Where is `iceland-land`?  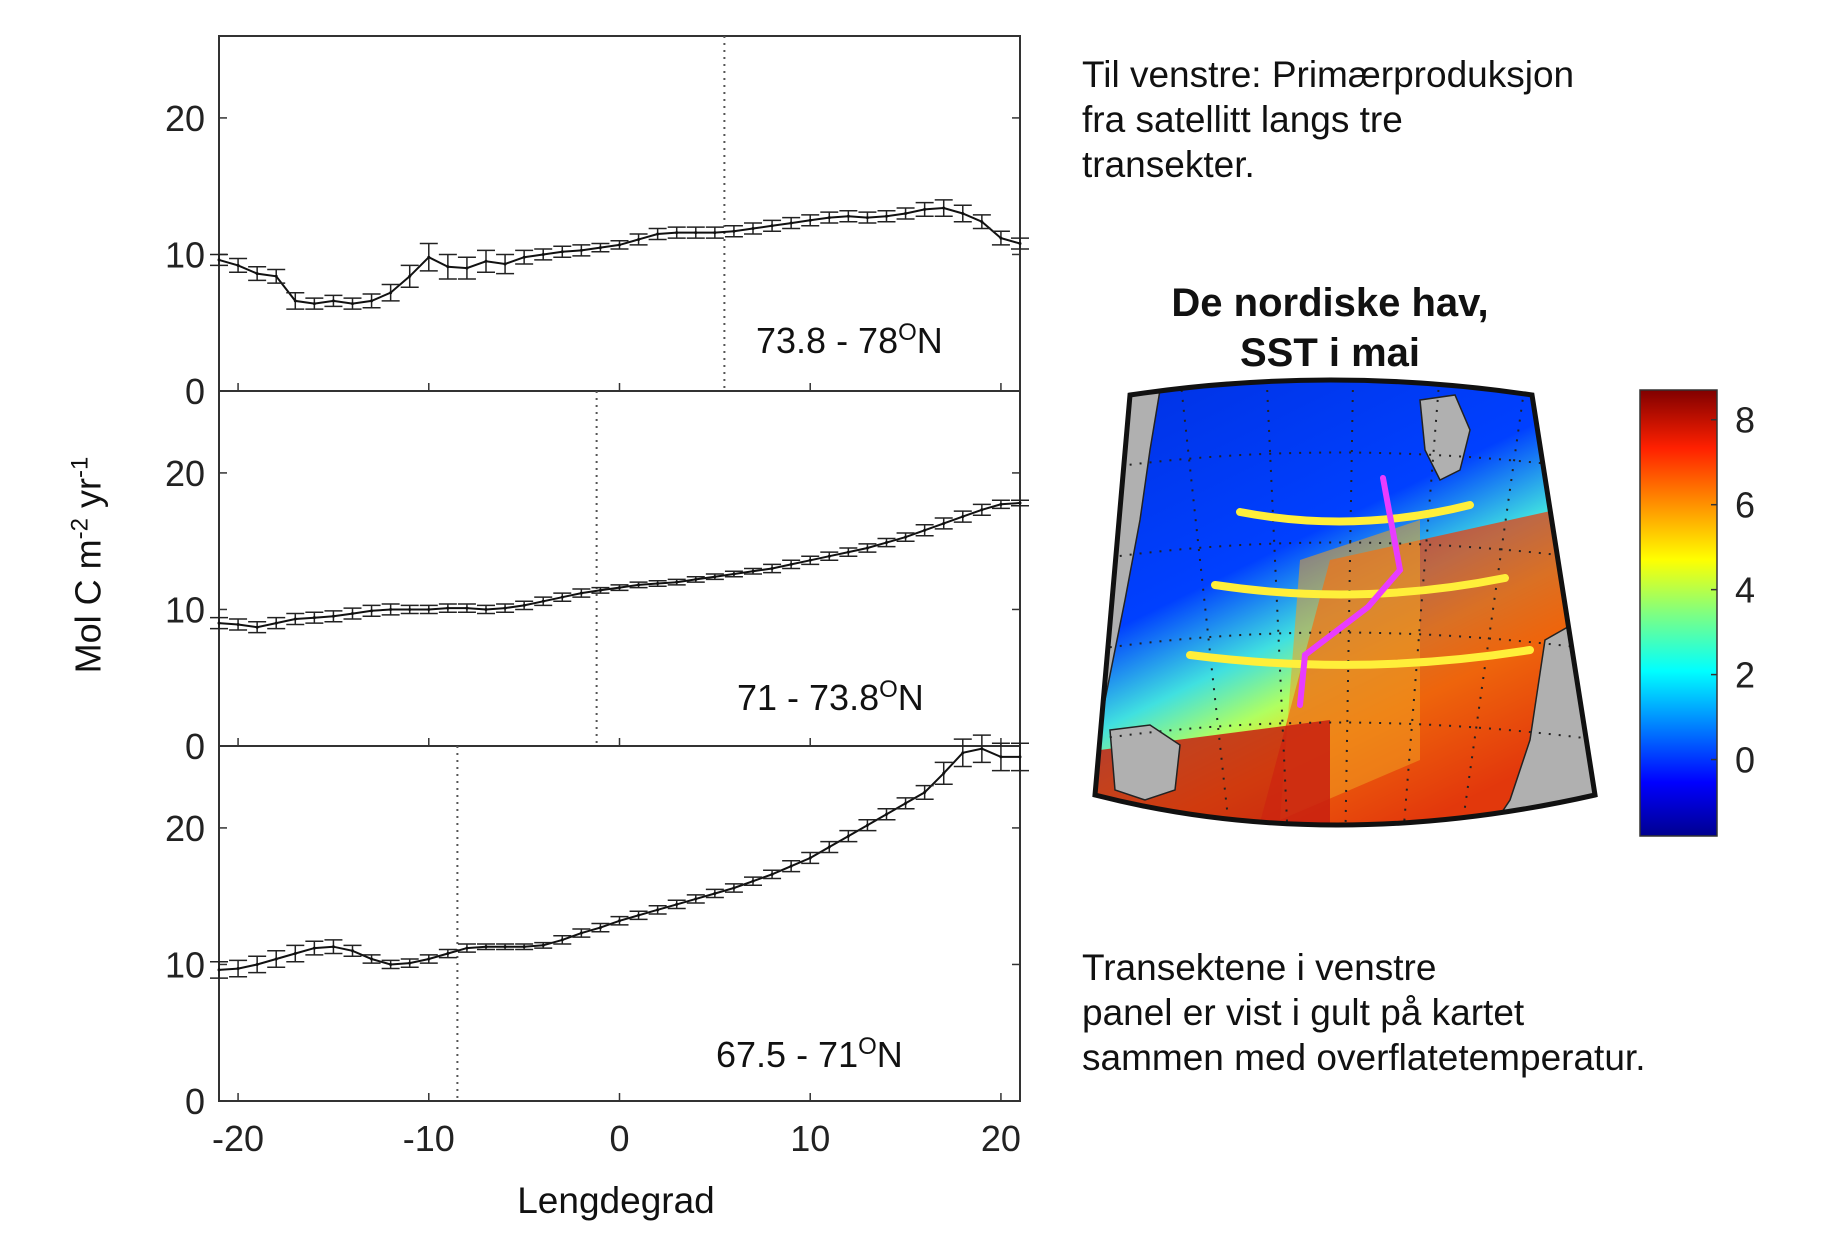 iceland-land is located at coordinates (1145, 762).